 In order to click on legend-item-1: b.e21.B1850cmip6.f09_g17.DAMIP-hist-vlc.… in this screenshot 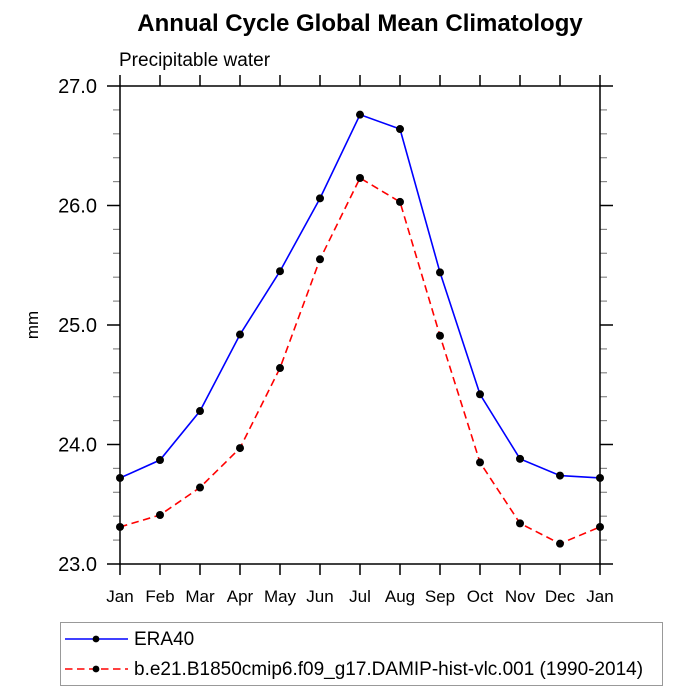, I will do `click(361, 669)`.